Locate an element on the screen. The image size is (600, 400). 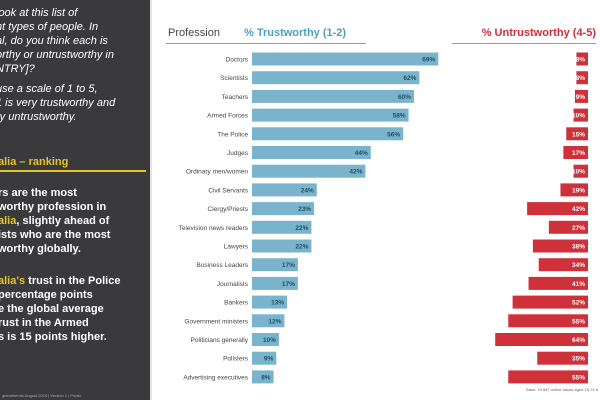
country-highlight: alia is located at coordinates (8, 221).